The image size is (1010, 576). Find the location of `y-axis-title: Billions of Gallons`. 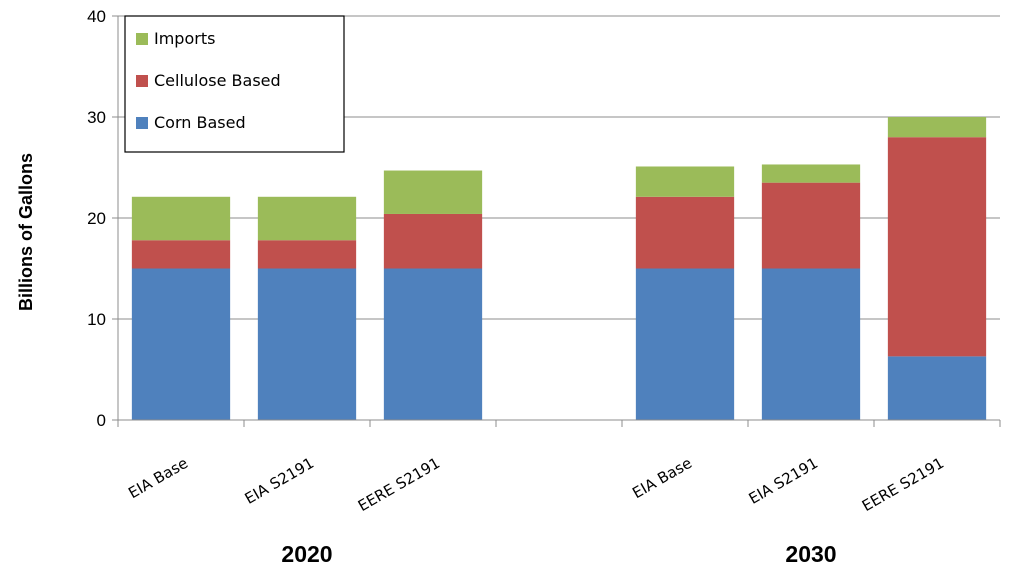

y-axis-title: Billions of Gallons is located at coordinates (26, 232).